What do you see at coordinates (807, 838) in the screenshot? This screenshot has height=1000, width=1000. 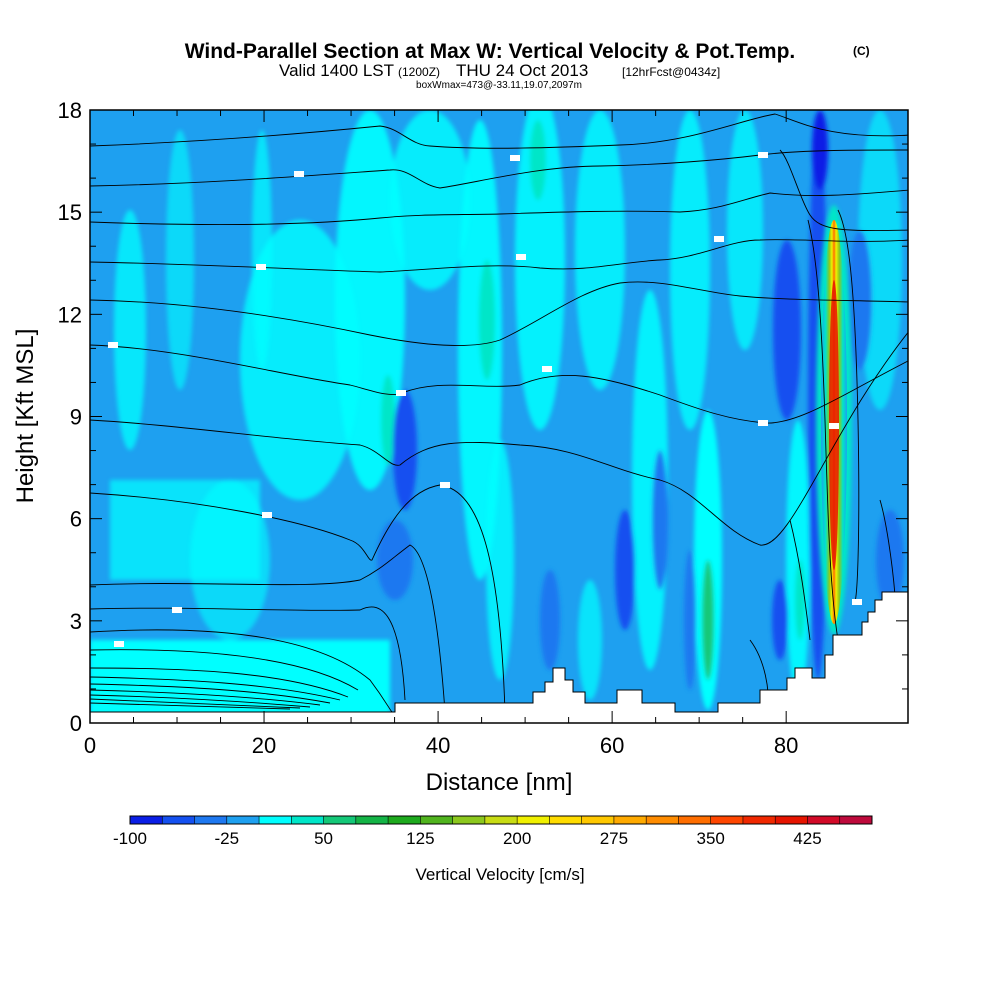 I see `colorbar-tick-label: 425` at bounding box center [807, 838].